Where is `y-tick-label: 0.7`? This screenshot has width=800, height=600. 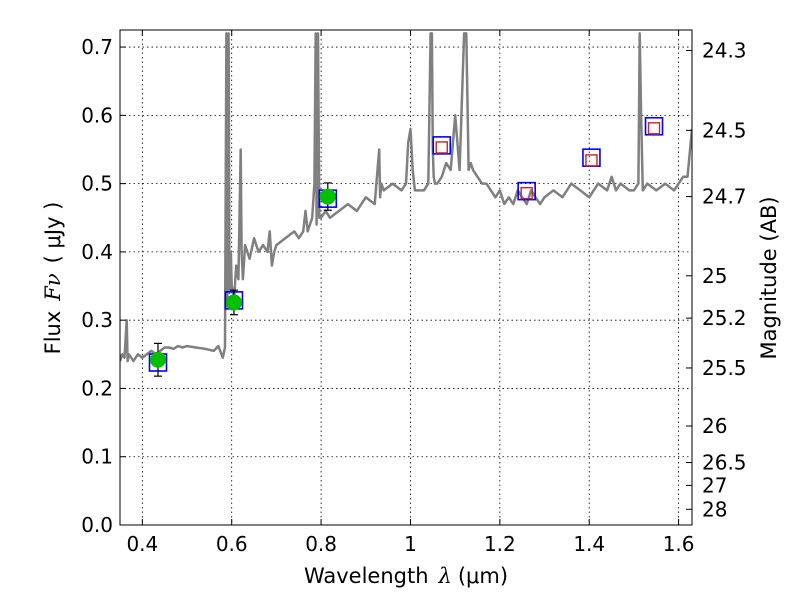 y-tick-label: 0.7 is located at coordinates (97, 47).